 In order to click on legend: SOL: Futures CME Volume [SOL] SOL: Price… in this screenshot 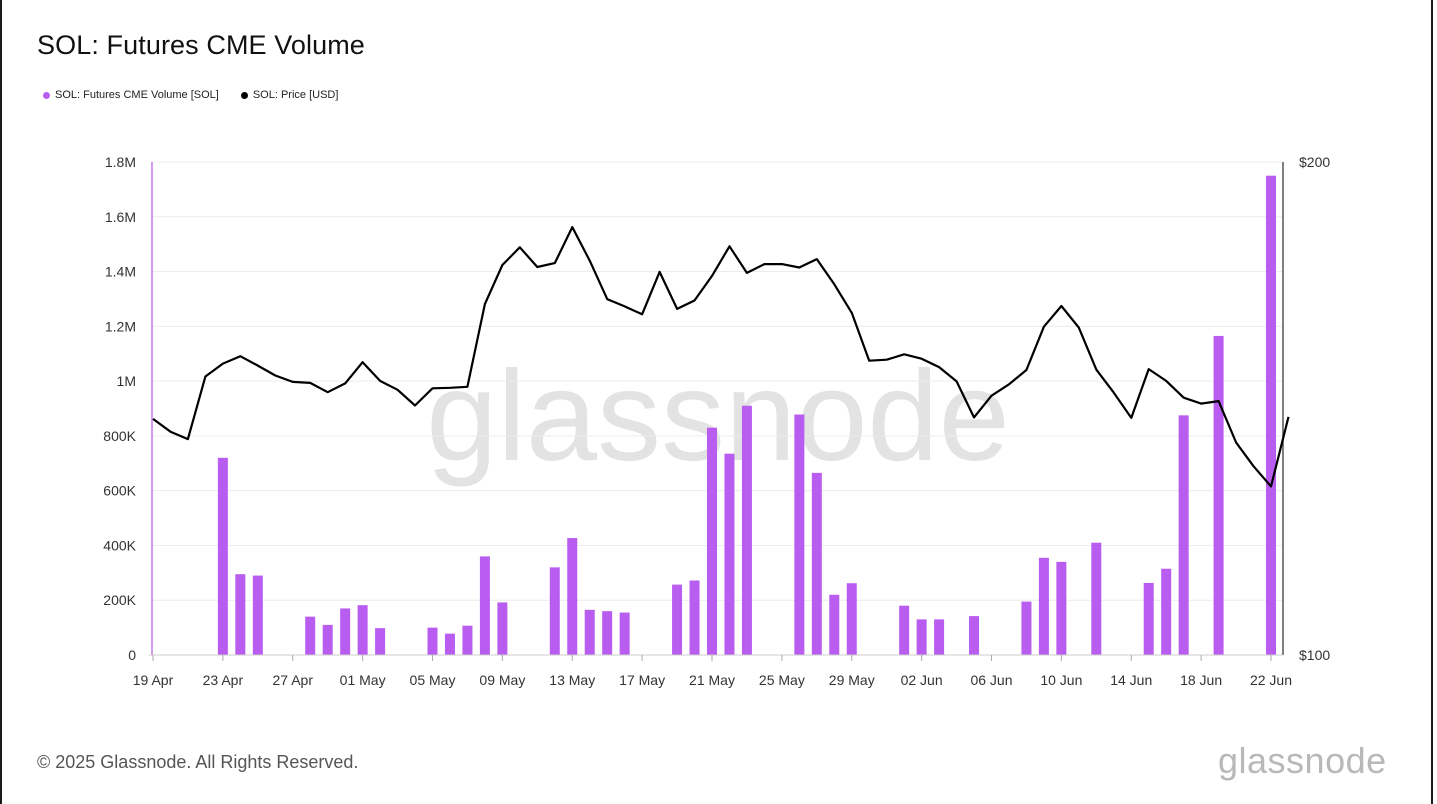, I will do `click(190, 95)`.